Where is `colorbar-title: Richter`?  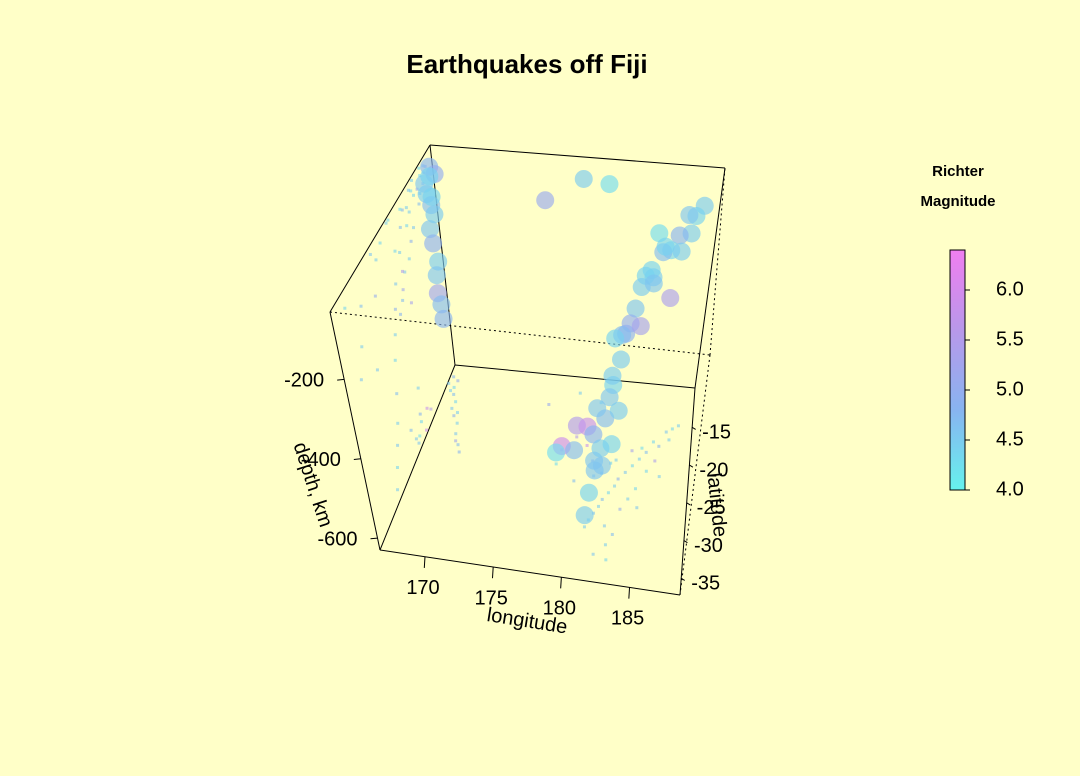
colorbar-title: Richter is located at coordinates (958, 171).